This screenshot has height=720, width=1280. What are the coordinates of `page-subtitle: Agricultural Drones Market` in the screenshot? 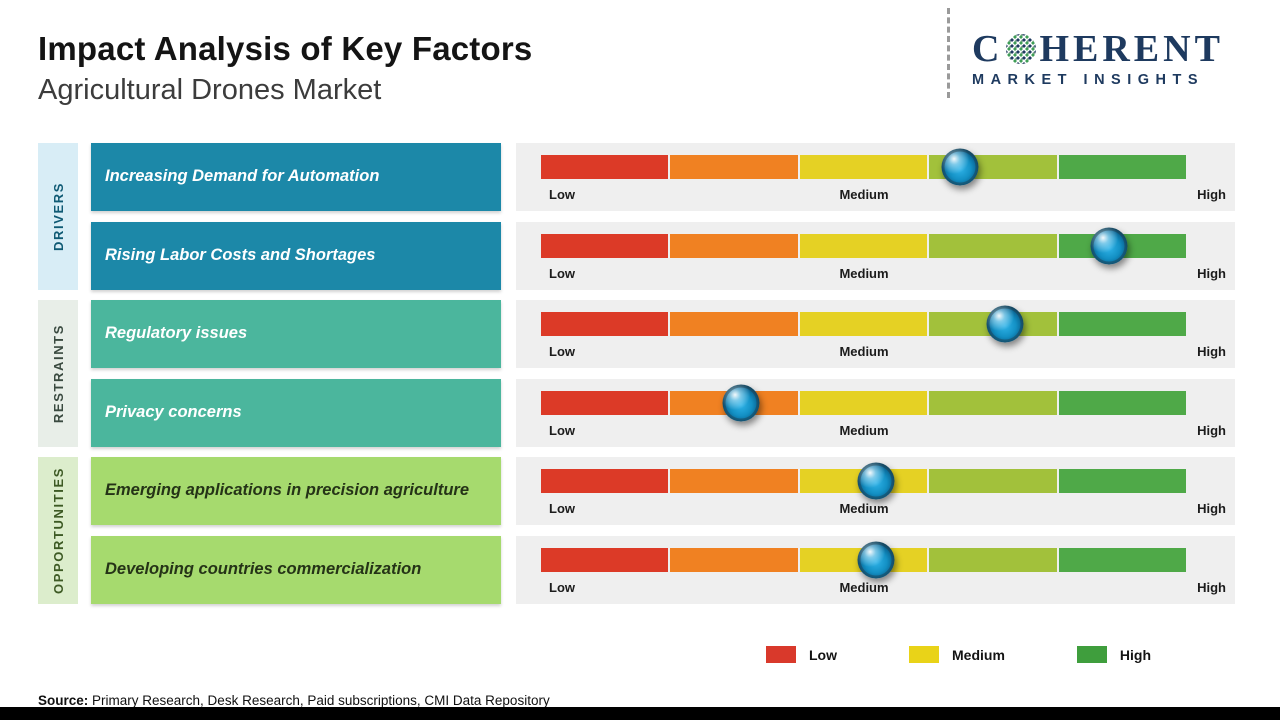 It's located at (210, 90).